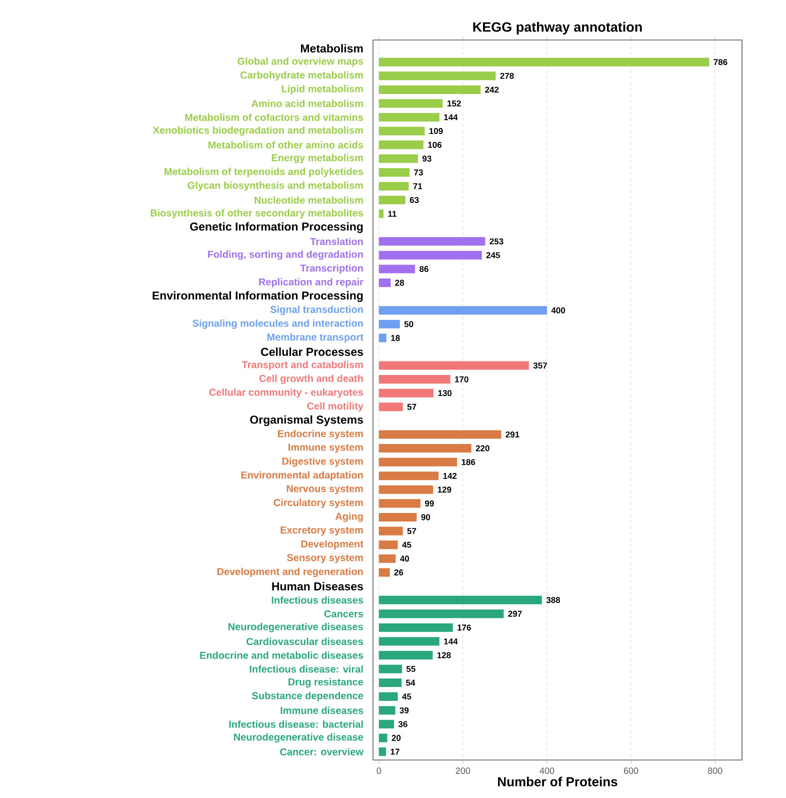 The width and height of the screenshot is (786, 798). I want to click on data-label: 28, so click(399, 283).